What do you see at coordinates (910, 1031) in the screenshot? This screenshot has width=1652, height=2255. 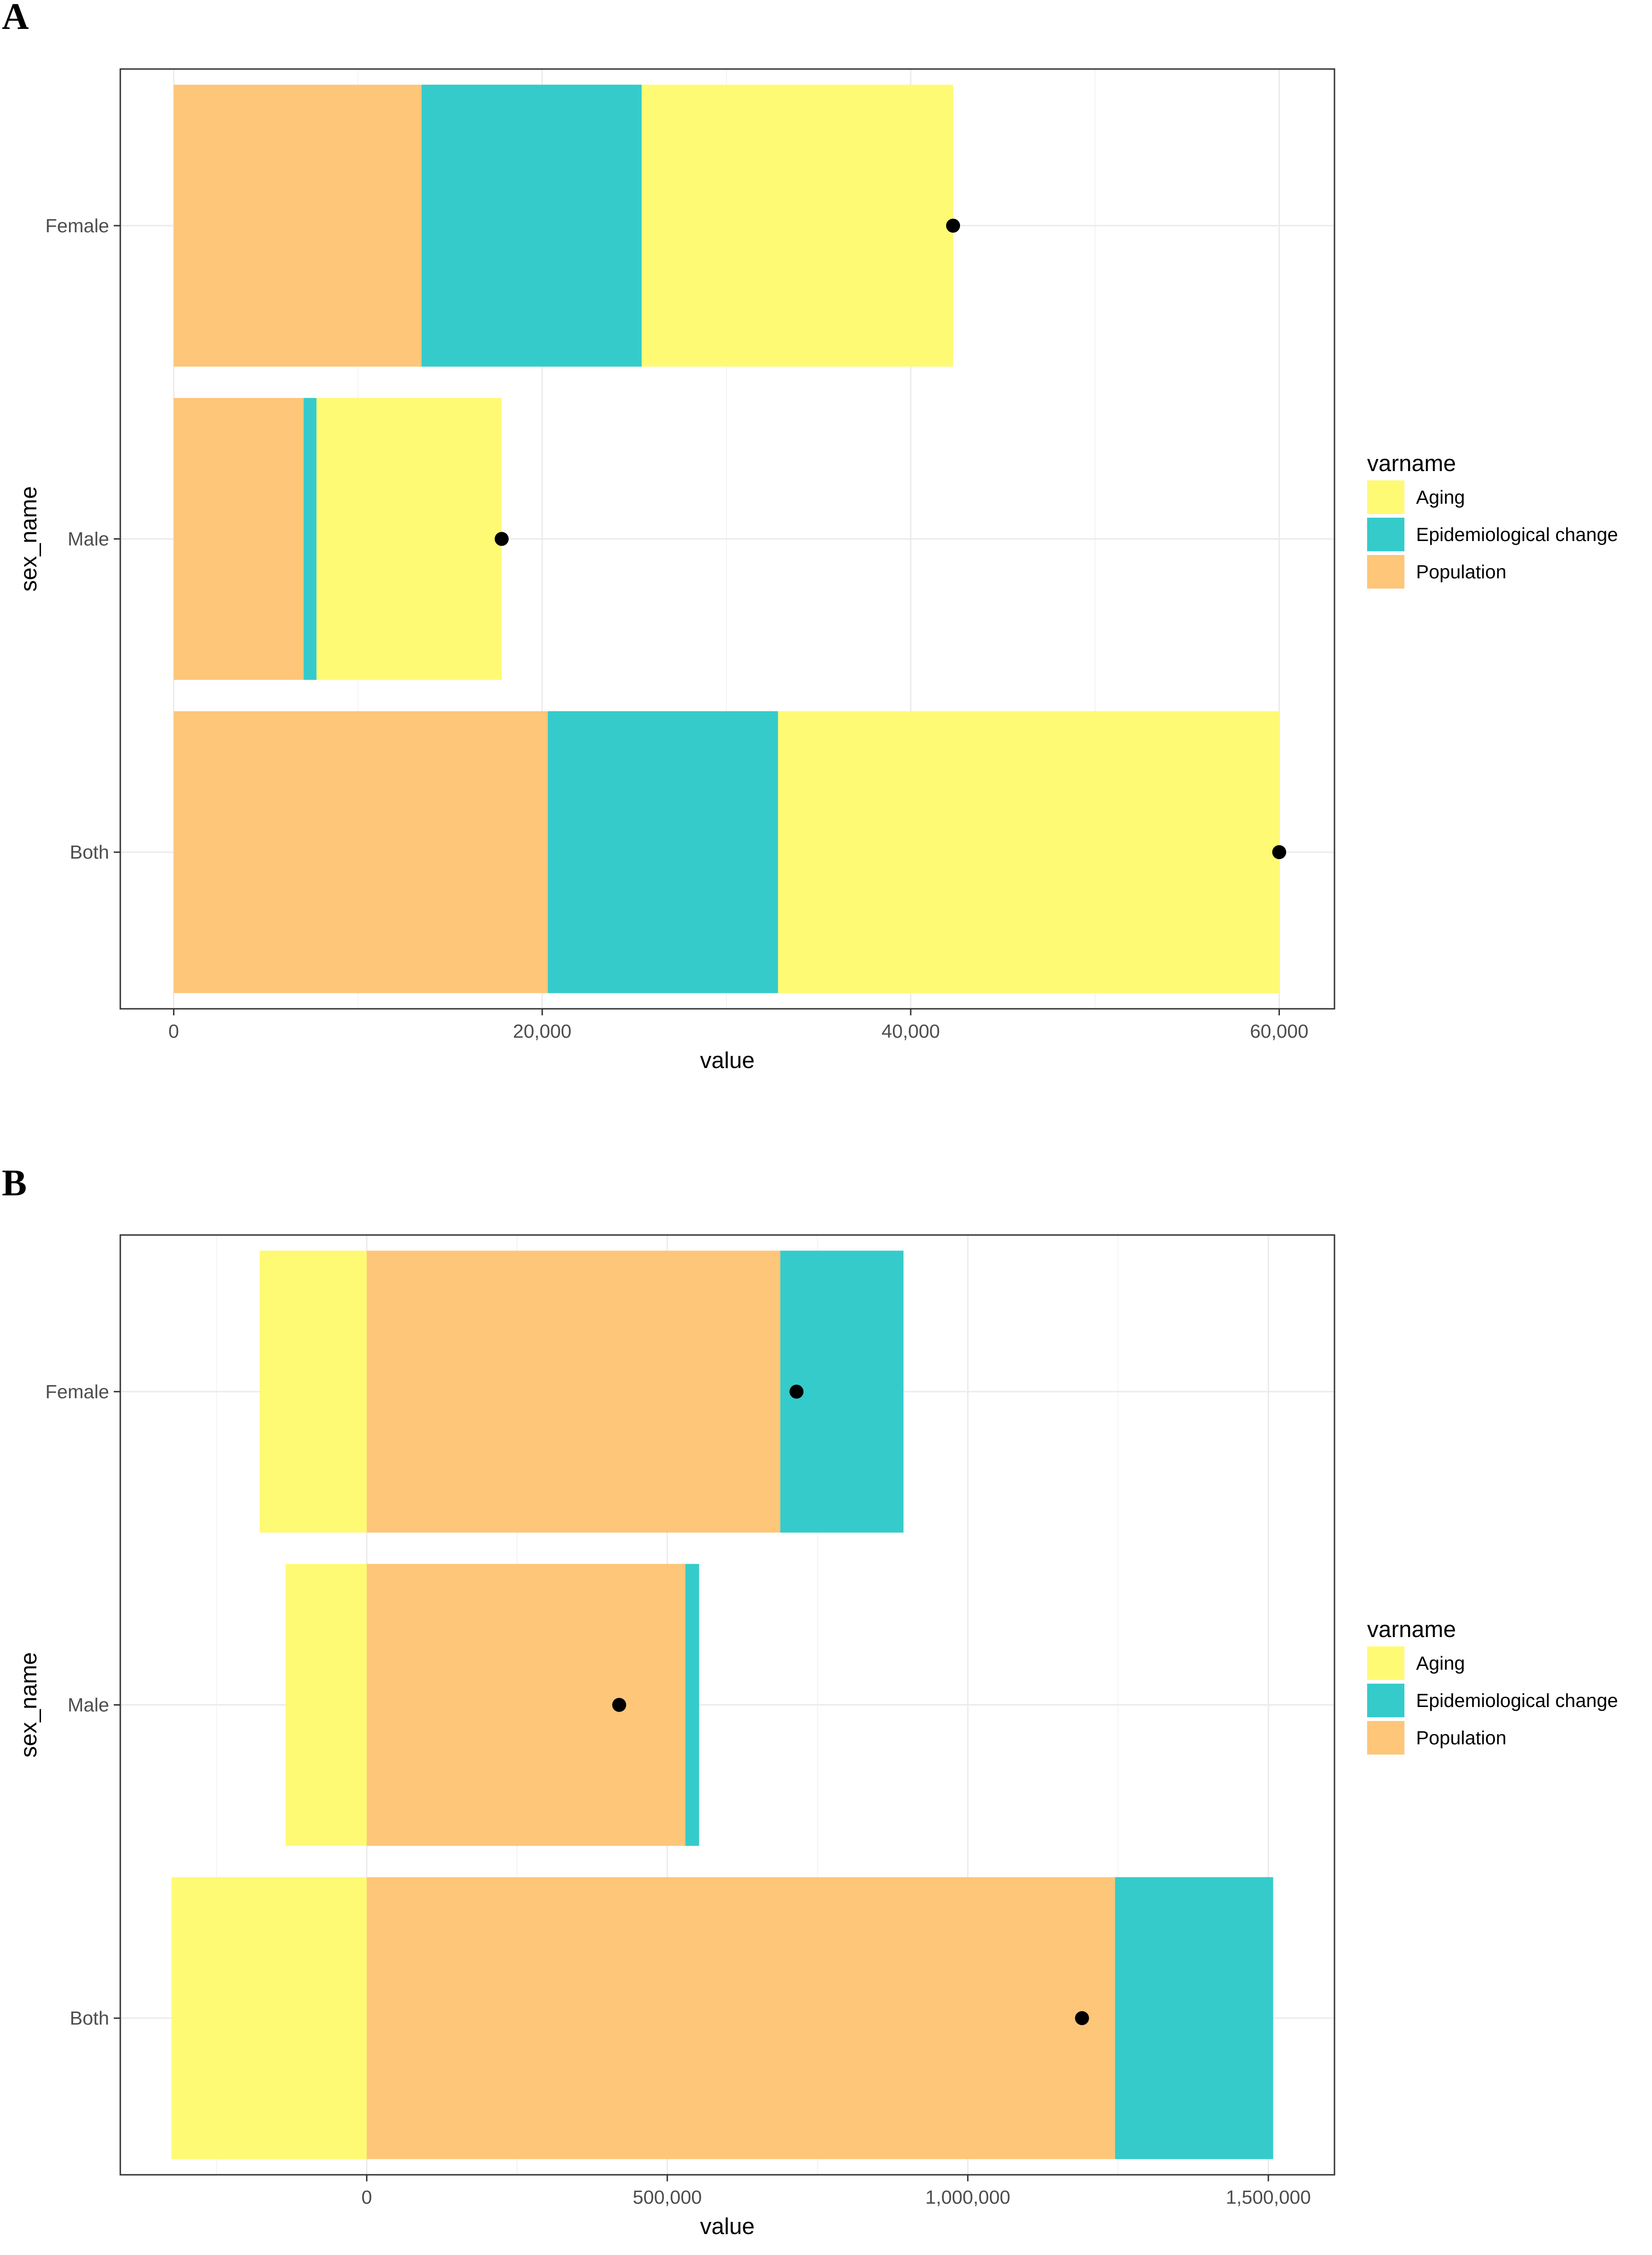 I see `x-tick-label: 40,000` at bounding box center [910, 1031].